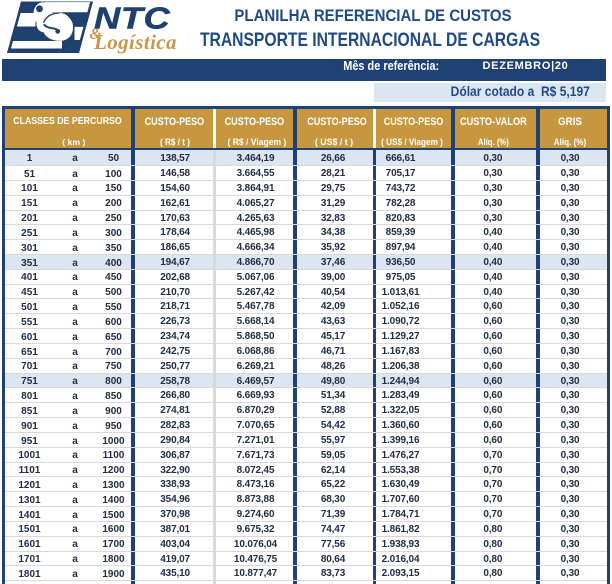  Describe the element at coordinates (132, 18) in the screenshot. I see `svg-text: NTC` at that location.